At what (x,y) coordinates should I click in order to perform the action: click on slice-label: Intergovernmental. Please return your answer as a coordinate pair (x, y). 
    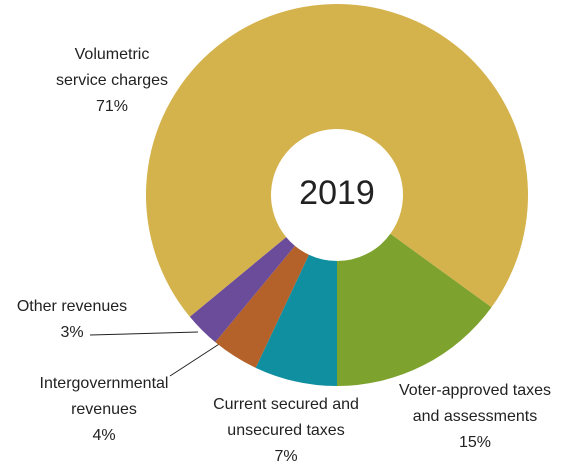
    Looking at the image, I should click on (104, 383).